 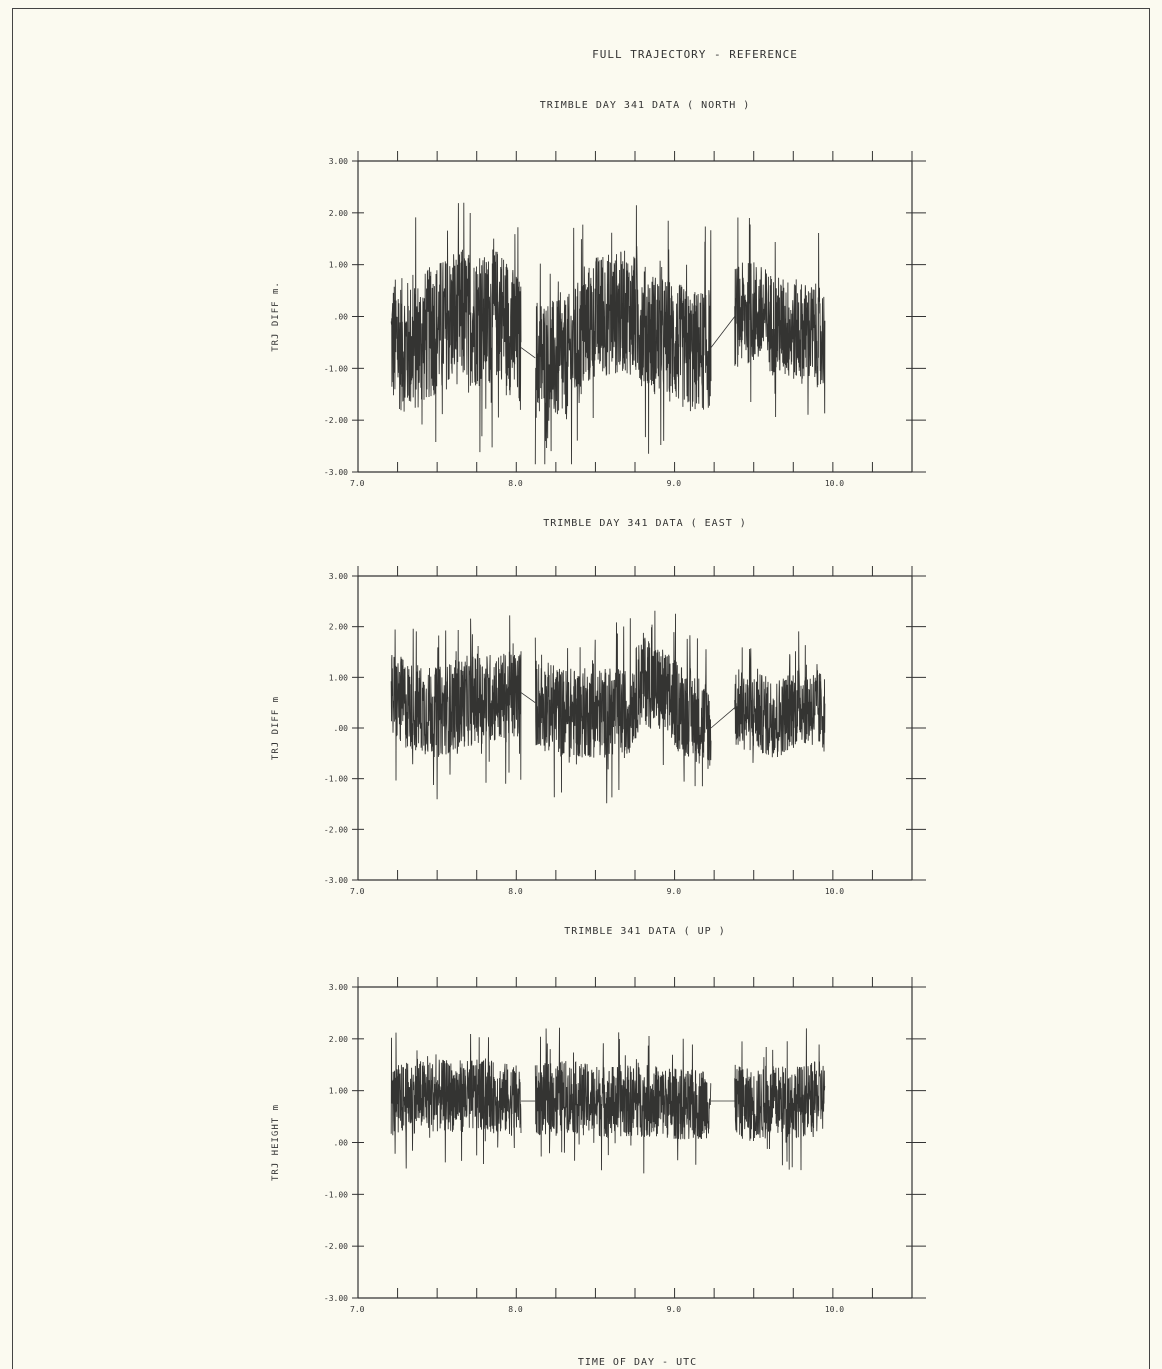 I want to click on y-axis-label: TRJ HEIGHT m, so click(x=276, y=1142).